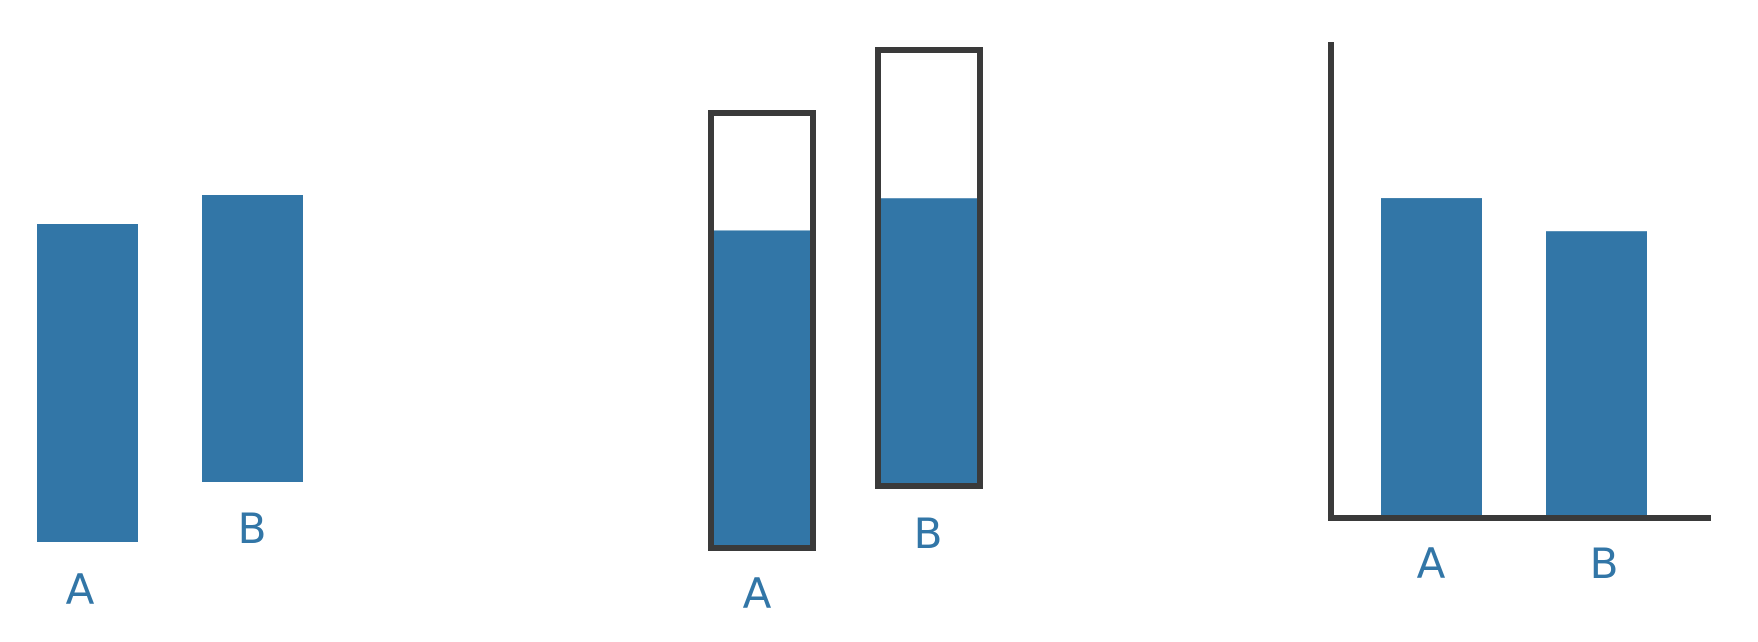  Describe the element at coordinates (170, 404) in the screenshot. I see `panel-floating-bars: A B` at that location.